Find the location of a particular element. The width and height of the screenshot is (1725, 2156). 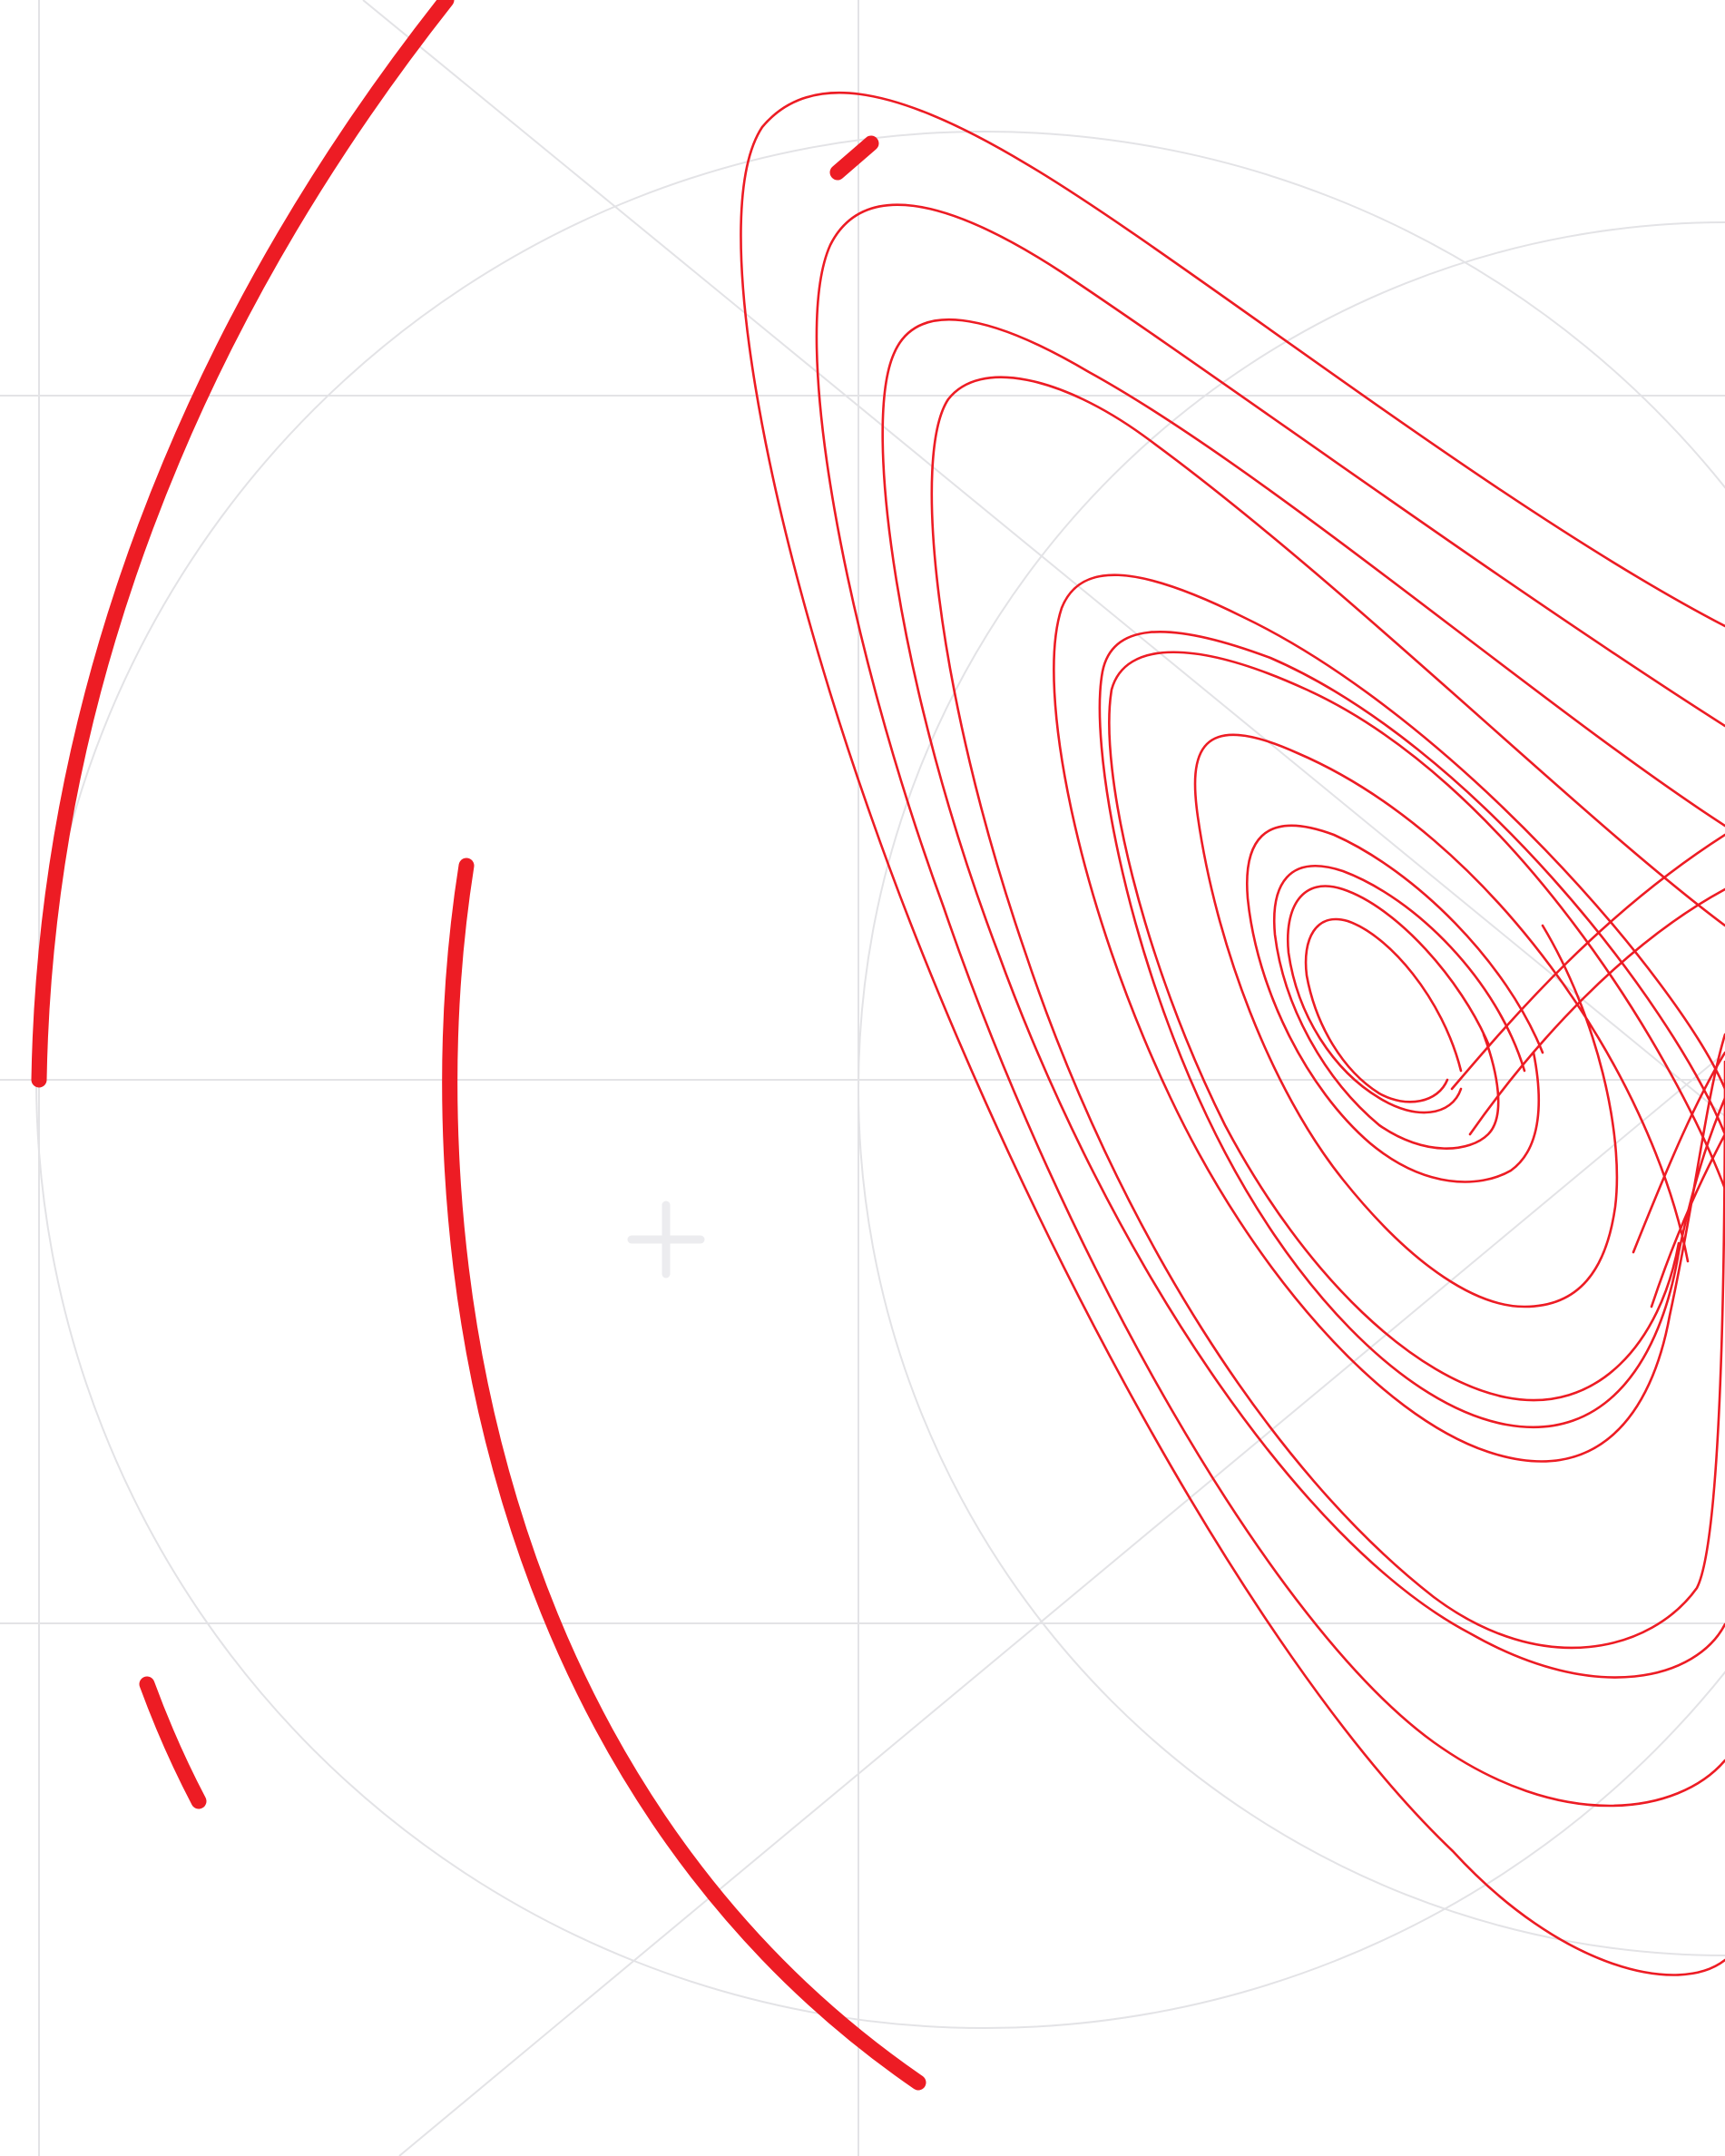

short-arc-top is located at coordinates (854, 158).